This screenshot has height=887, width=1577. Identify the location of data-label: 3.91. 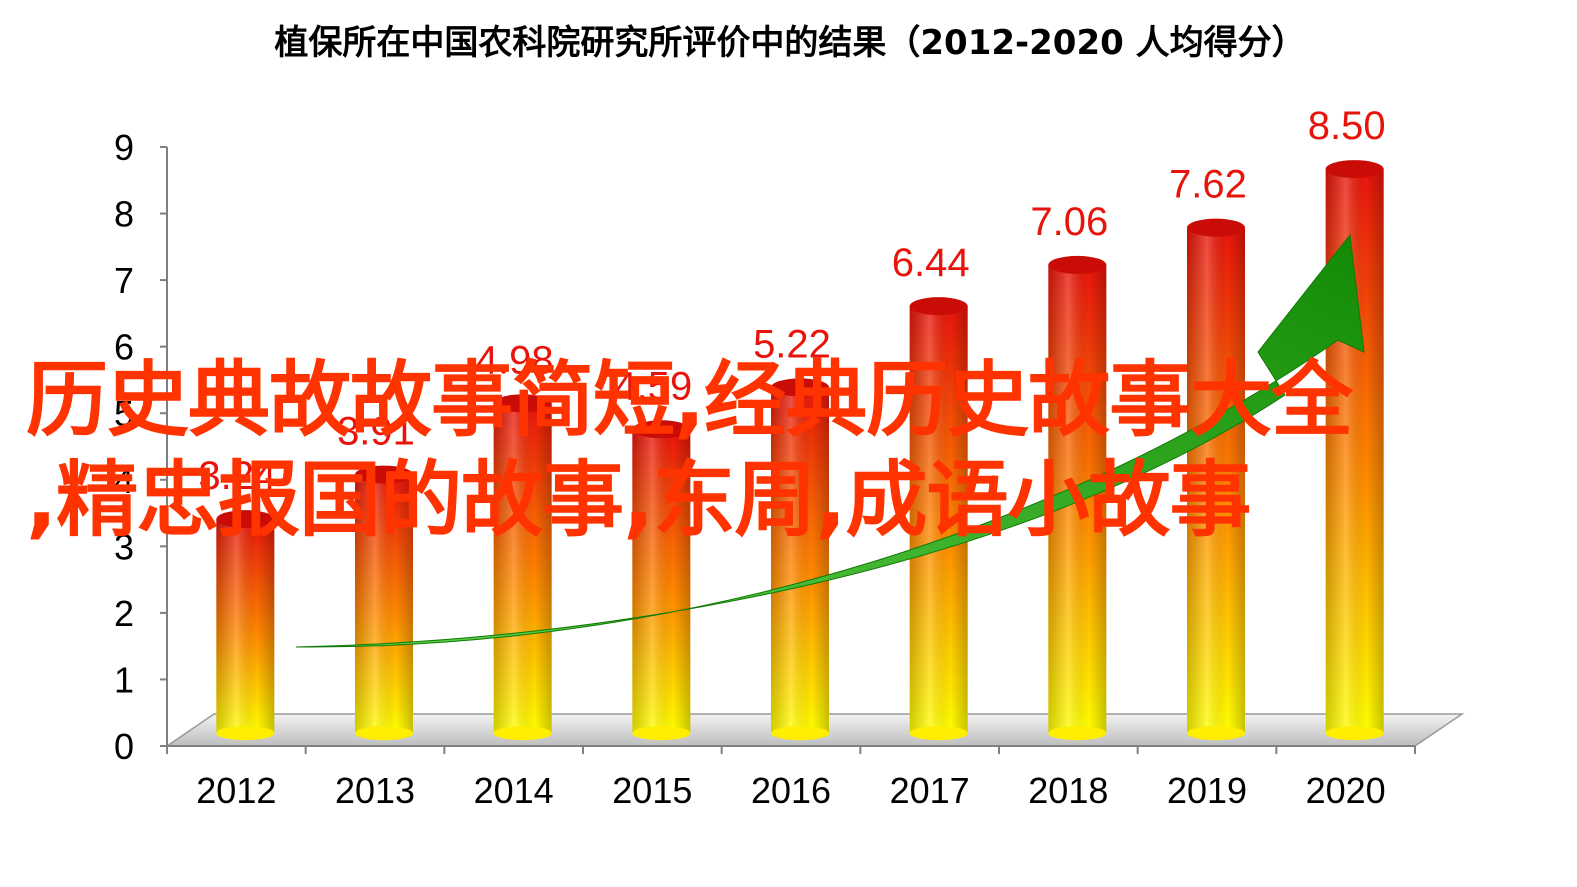
(376, 432).